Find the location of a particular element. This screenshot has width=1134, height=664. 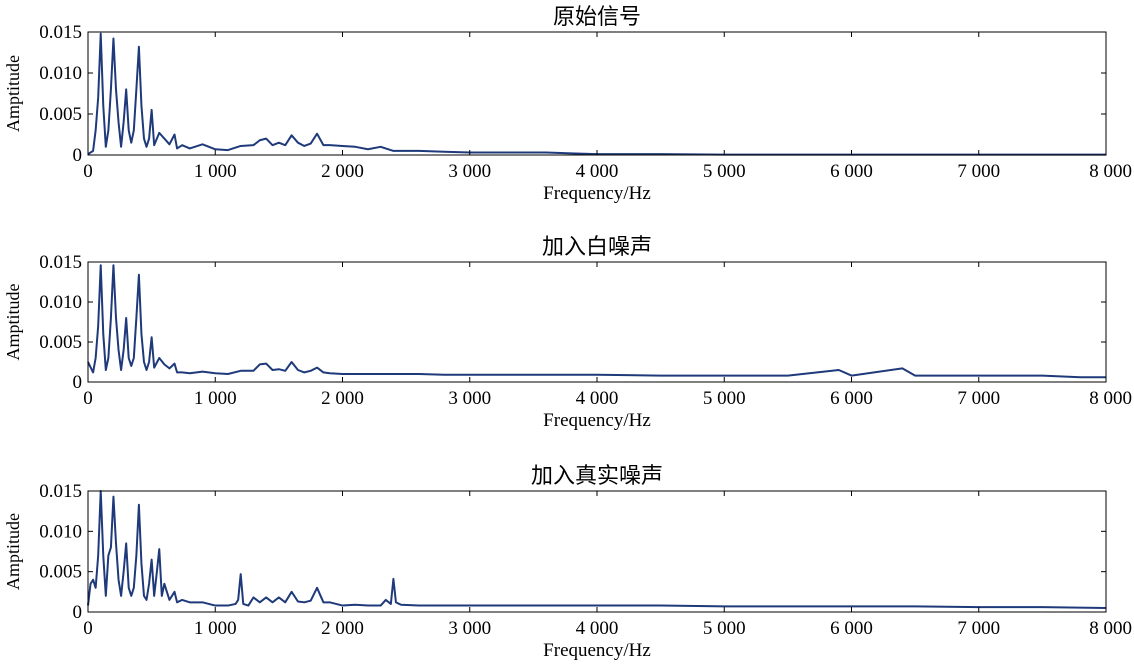

chart-title: 原始信号 is located at coordinates (597, 16).